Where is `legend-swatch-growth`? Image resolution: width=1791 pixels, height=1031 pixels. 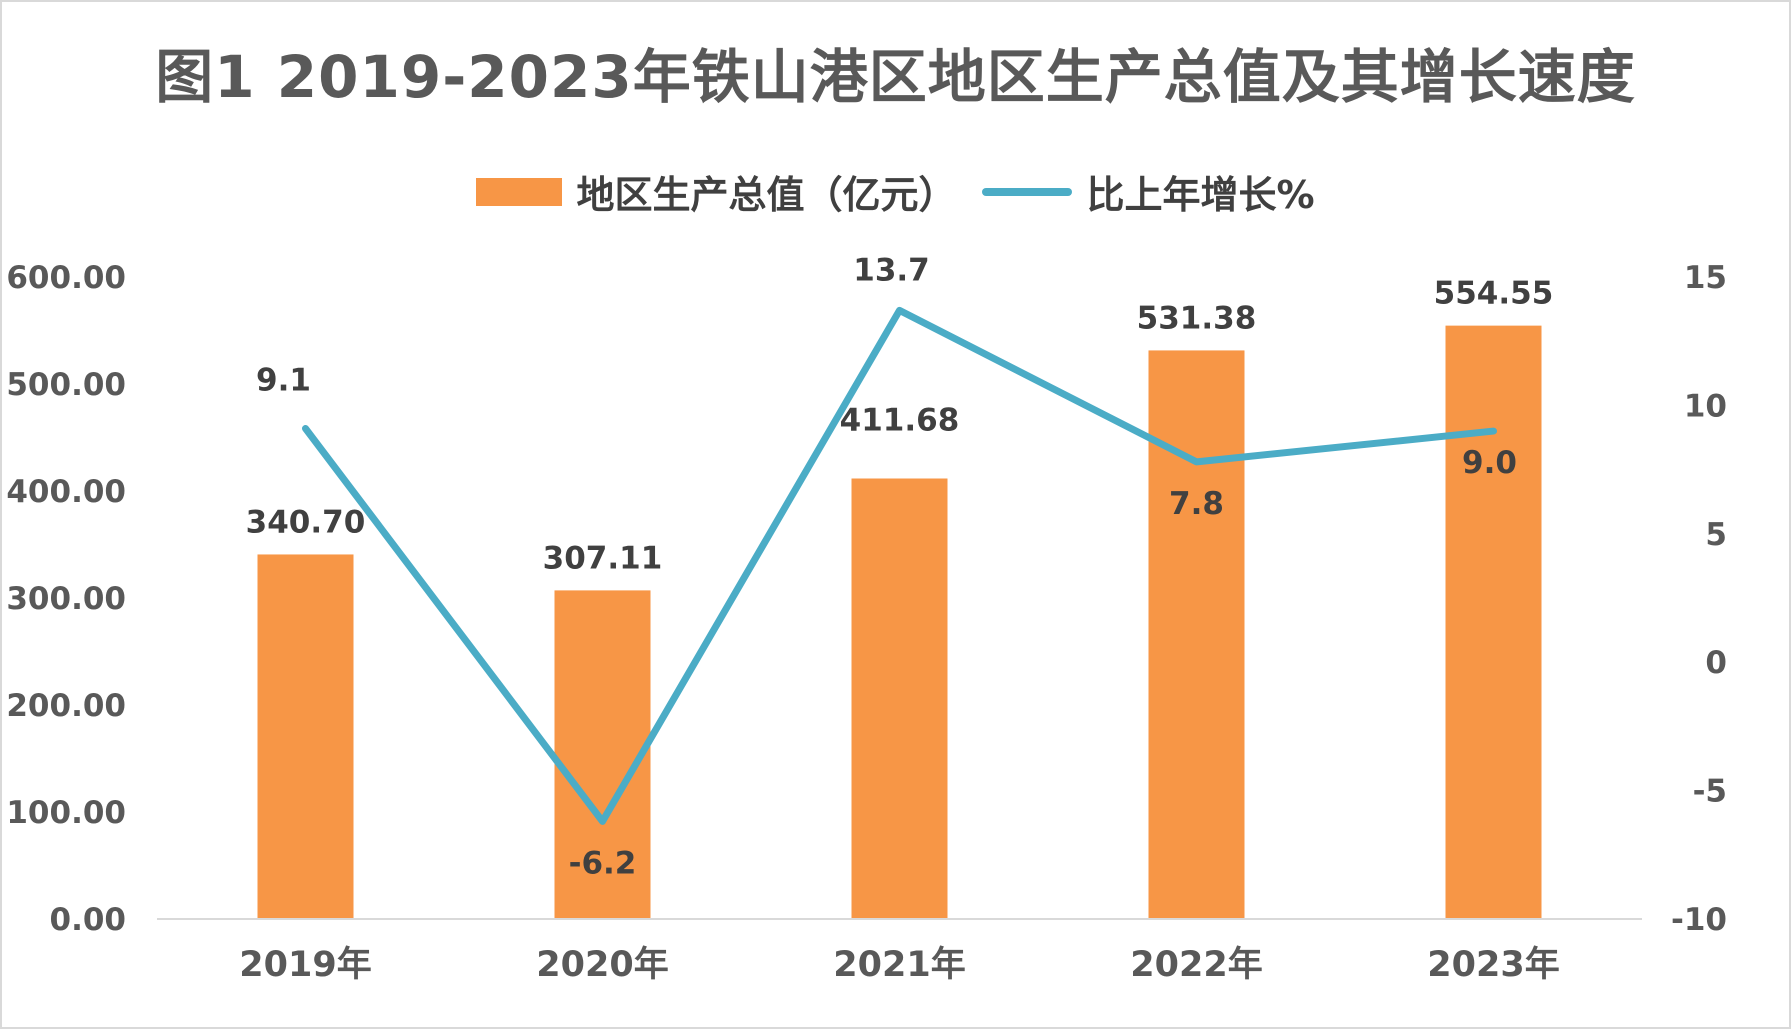 legend-swatch-growth is located at coordinates (1027, 191).